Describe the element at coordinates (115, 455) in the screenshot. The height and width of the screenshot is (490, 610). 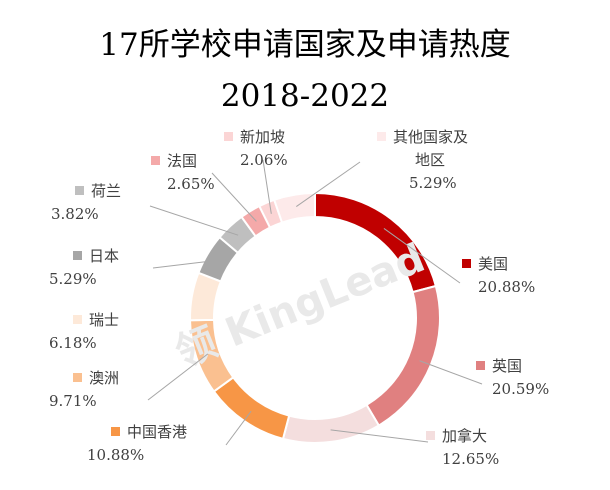
I see `value-label-3: 10.88%` at that location.